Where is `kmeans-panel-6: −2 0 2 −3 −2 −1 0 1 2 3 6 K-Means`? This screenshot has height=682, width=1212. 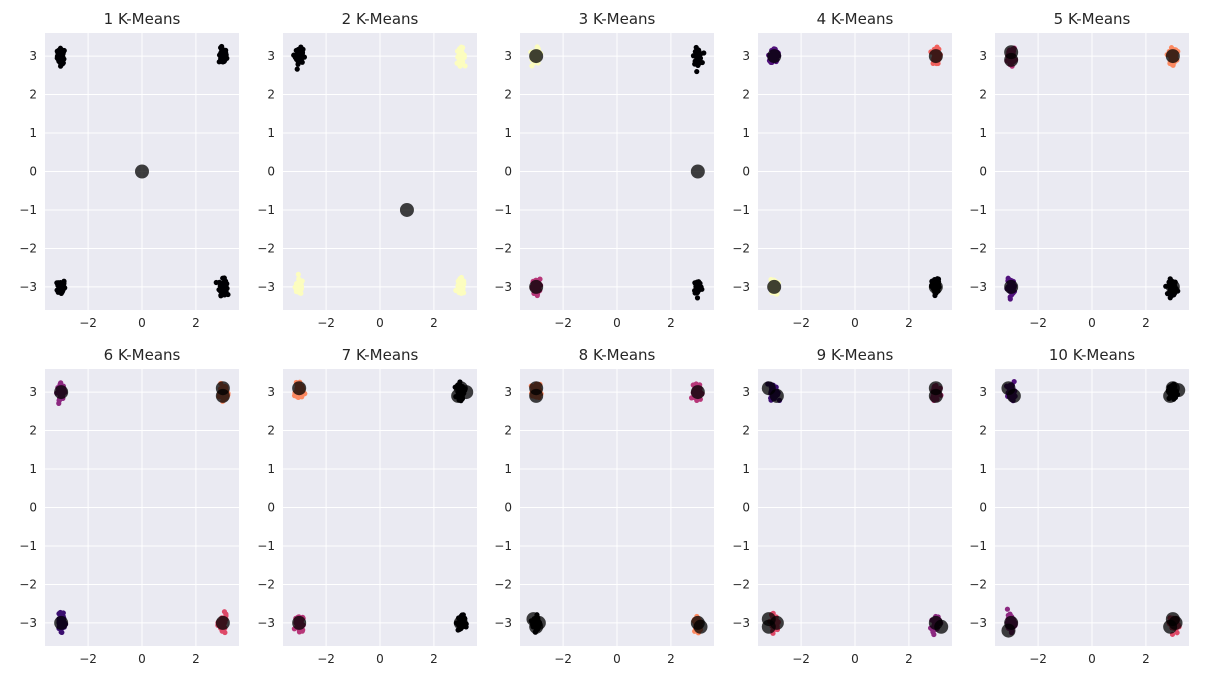 kmeans-panel-6: −2 0 2 −3 −2 −1 0 1 2 3 6 K-Means is located at coordinates (129, 506).